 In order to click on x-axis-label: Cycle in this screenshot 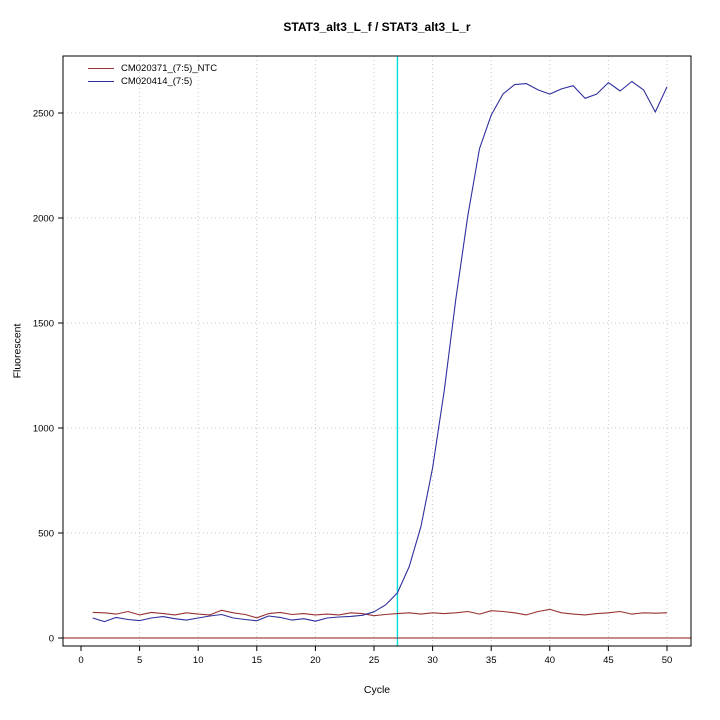, I will do `click(377, 690)`.